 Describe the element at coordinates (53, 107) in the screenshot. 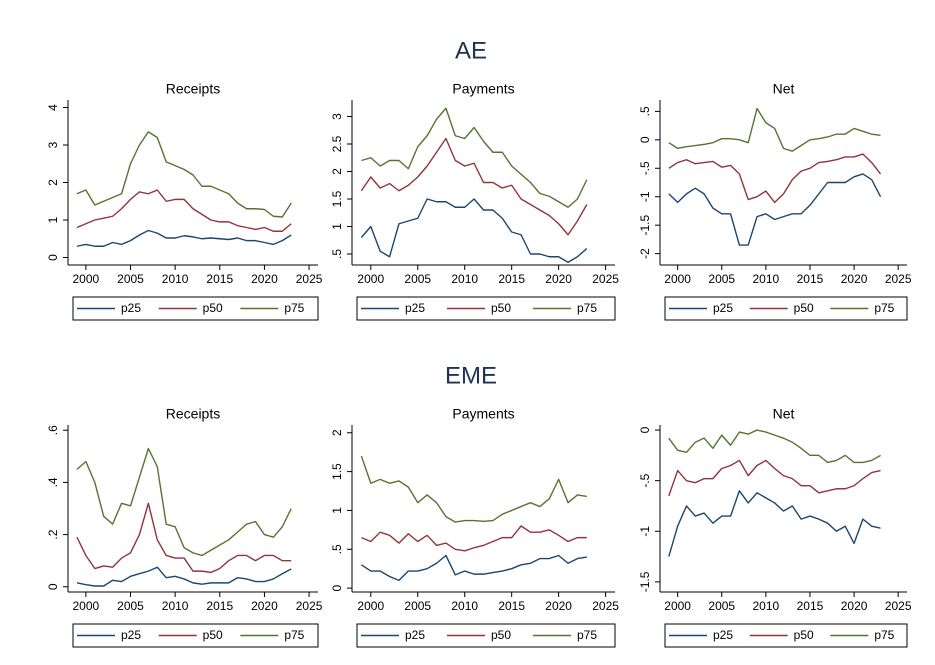

I see `y-tick-label: 4` at that location.